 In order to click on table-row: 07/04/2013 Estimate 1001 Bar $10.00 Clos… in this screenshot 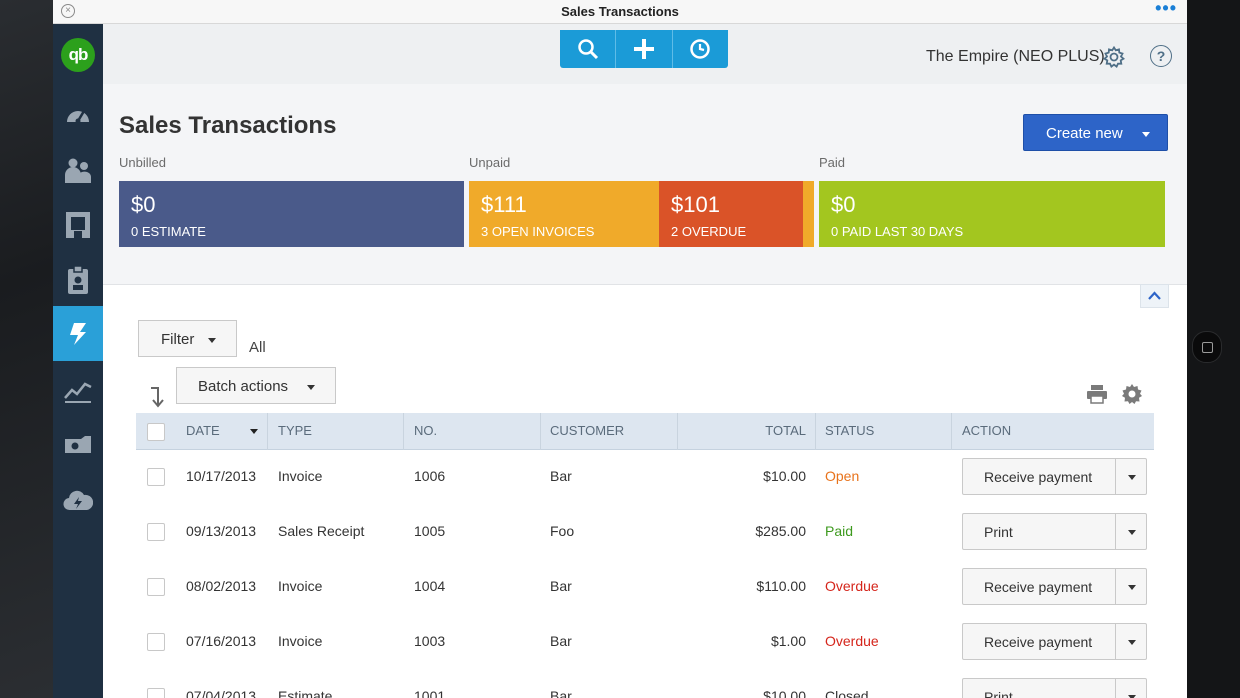, I will do `click(645, 684)`.